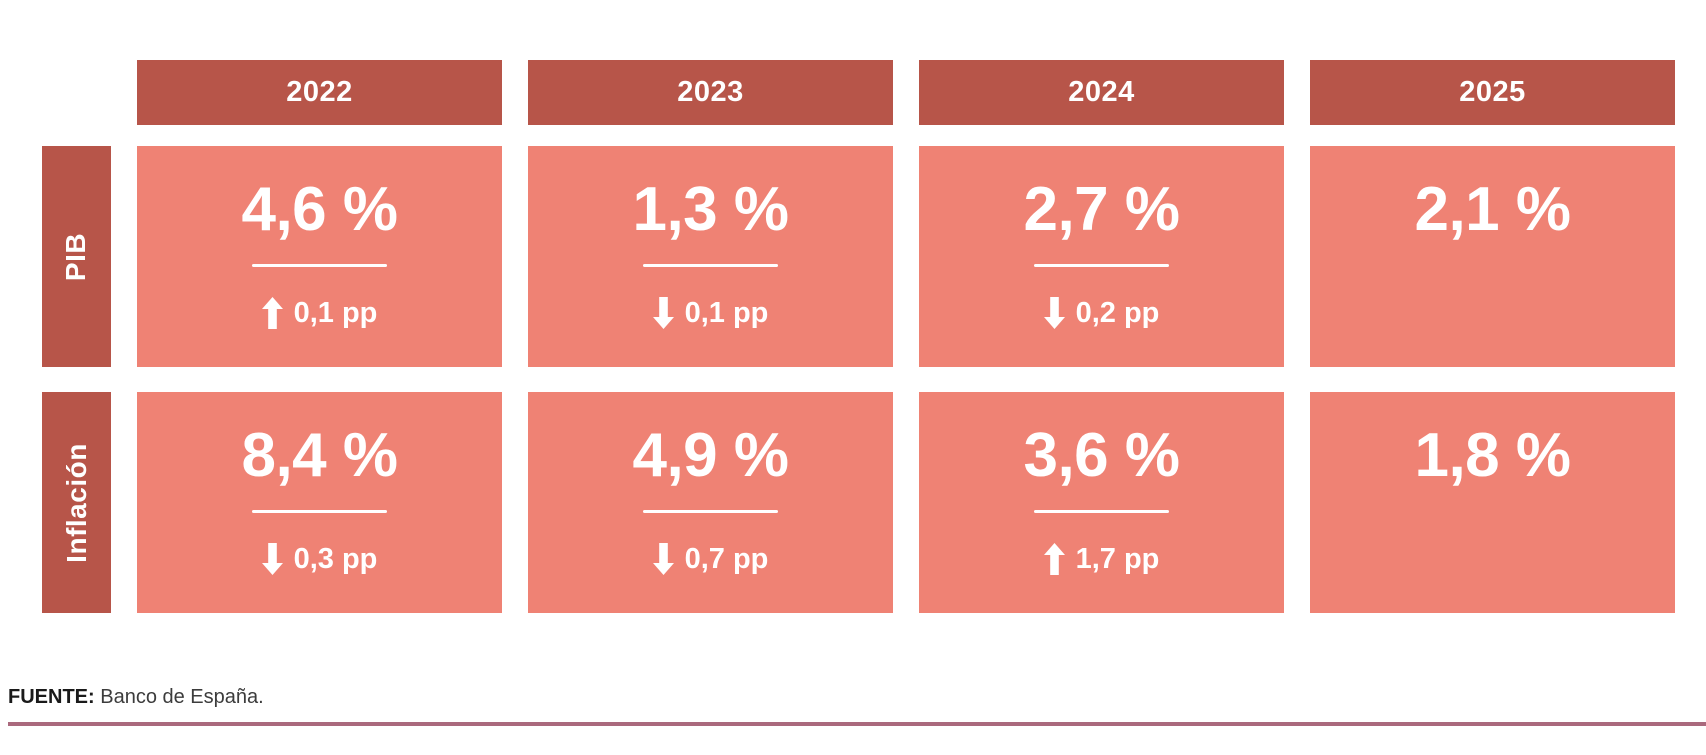  I want to click on cell-pib-2024: 2,7 % 0,2 pp, so click(1101, 256).